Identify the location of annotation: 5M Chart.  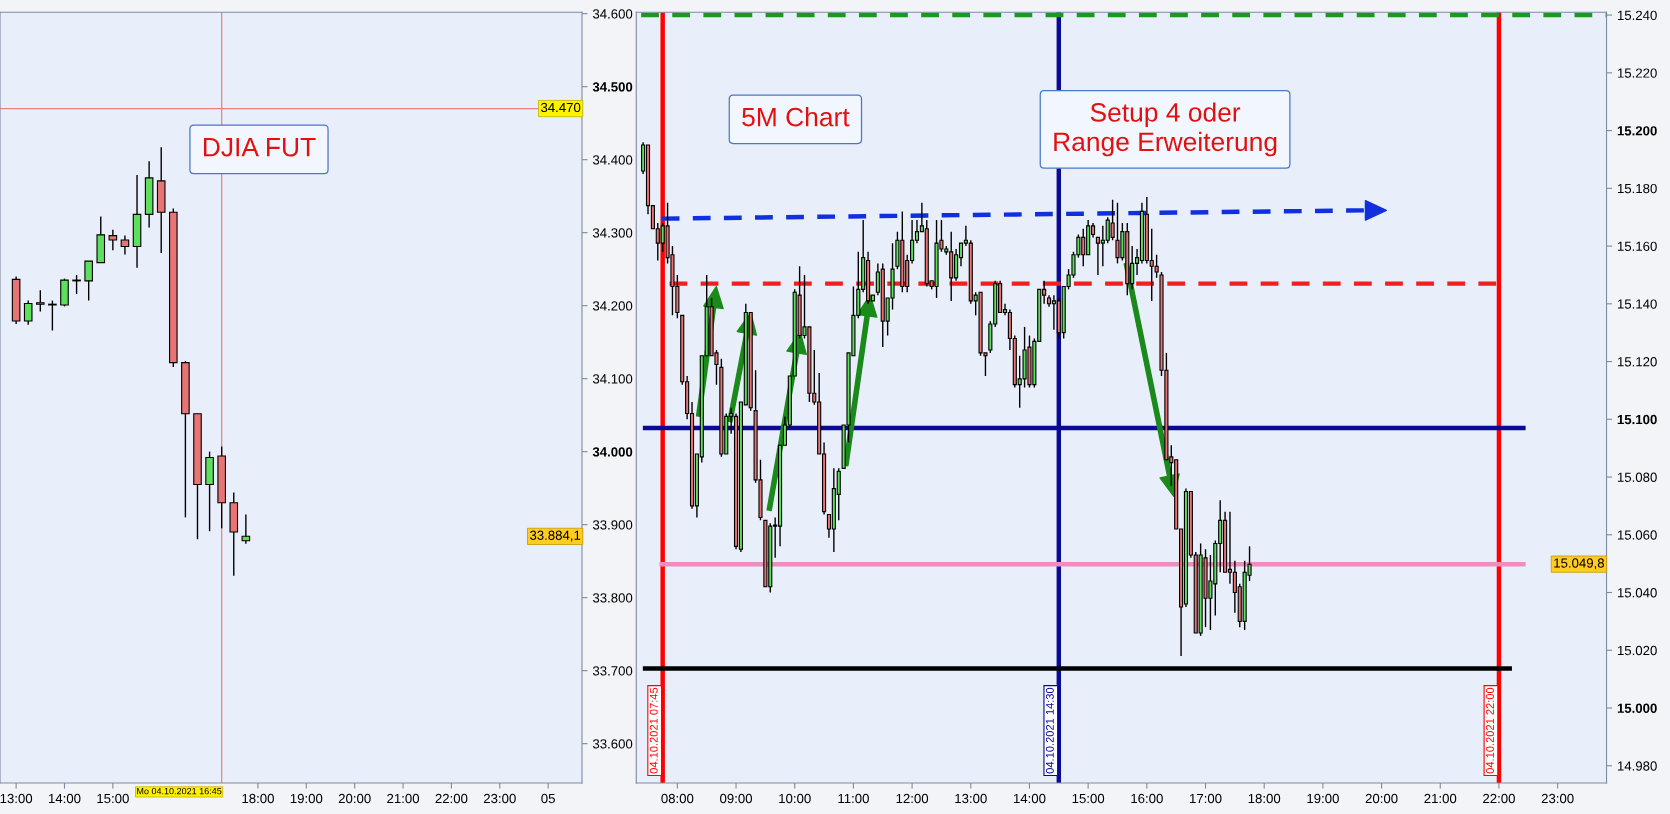
(796, 117).